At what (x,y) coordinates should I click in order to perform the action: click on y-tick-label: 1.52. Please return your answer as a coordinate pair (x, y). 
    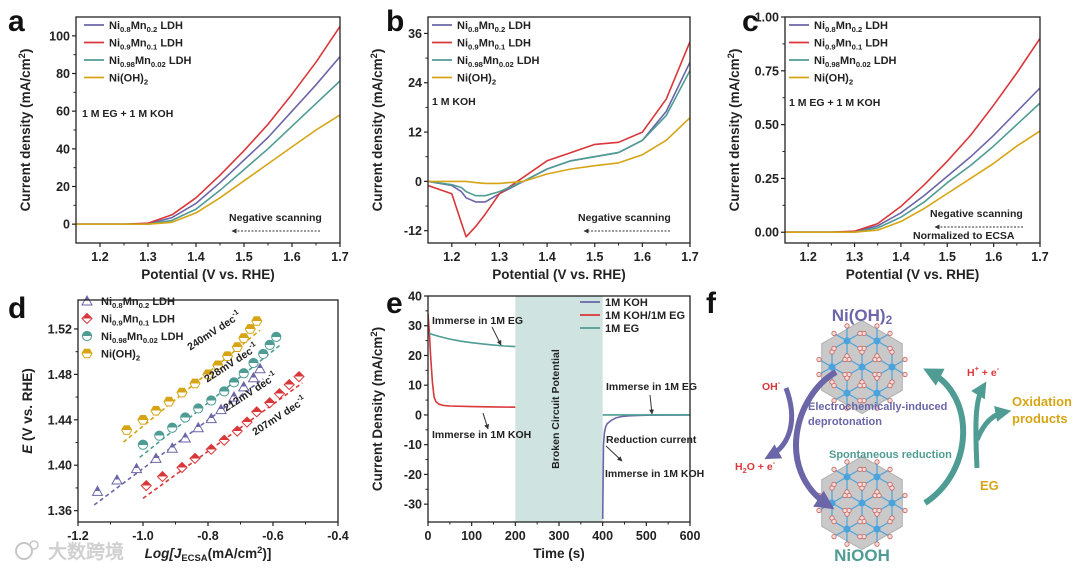
    Looking at the image, I should click on (60, 329).